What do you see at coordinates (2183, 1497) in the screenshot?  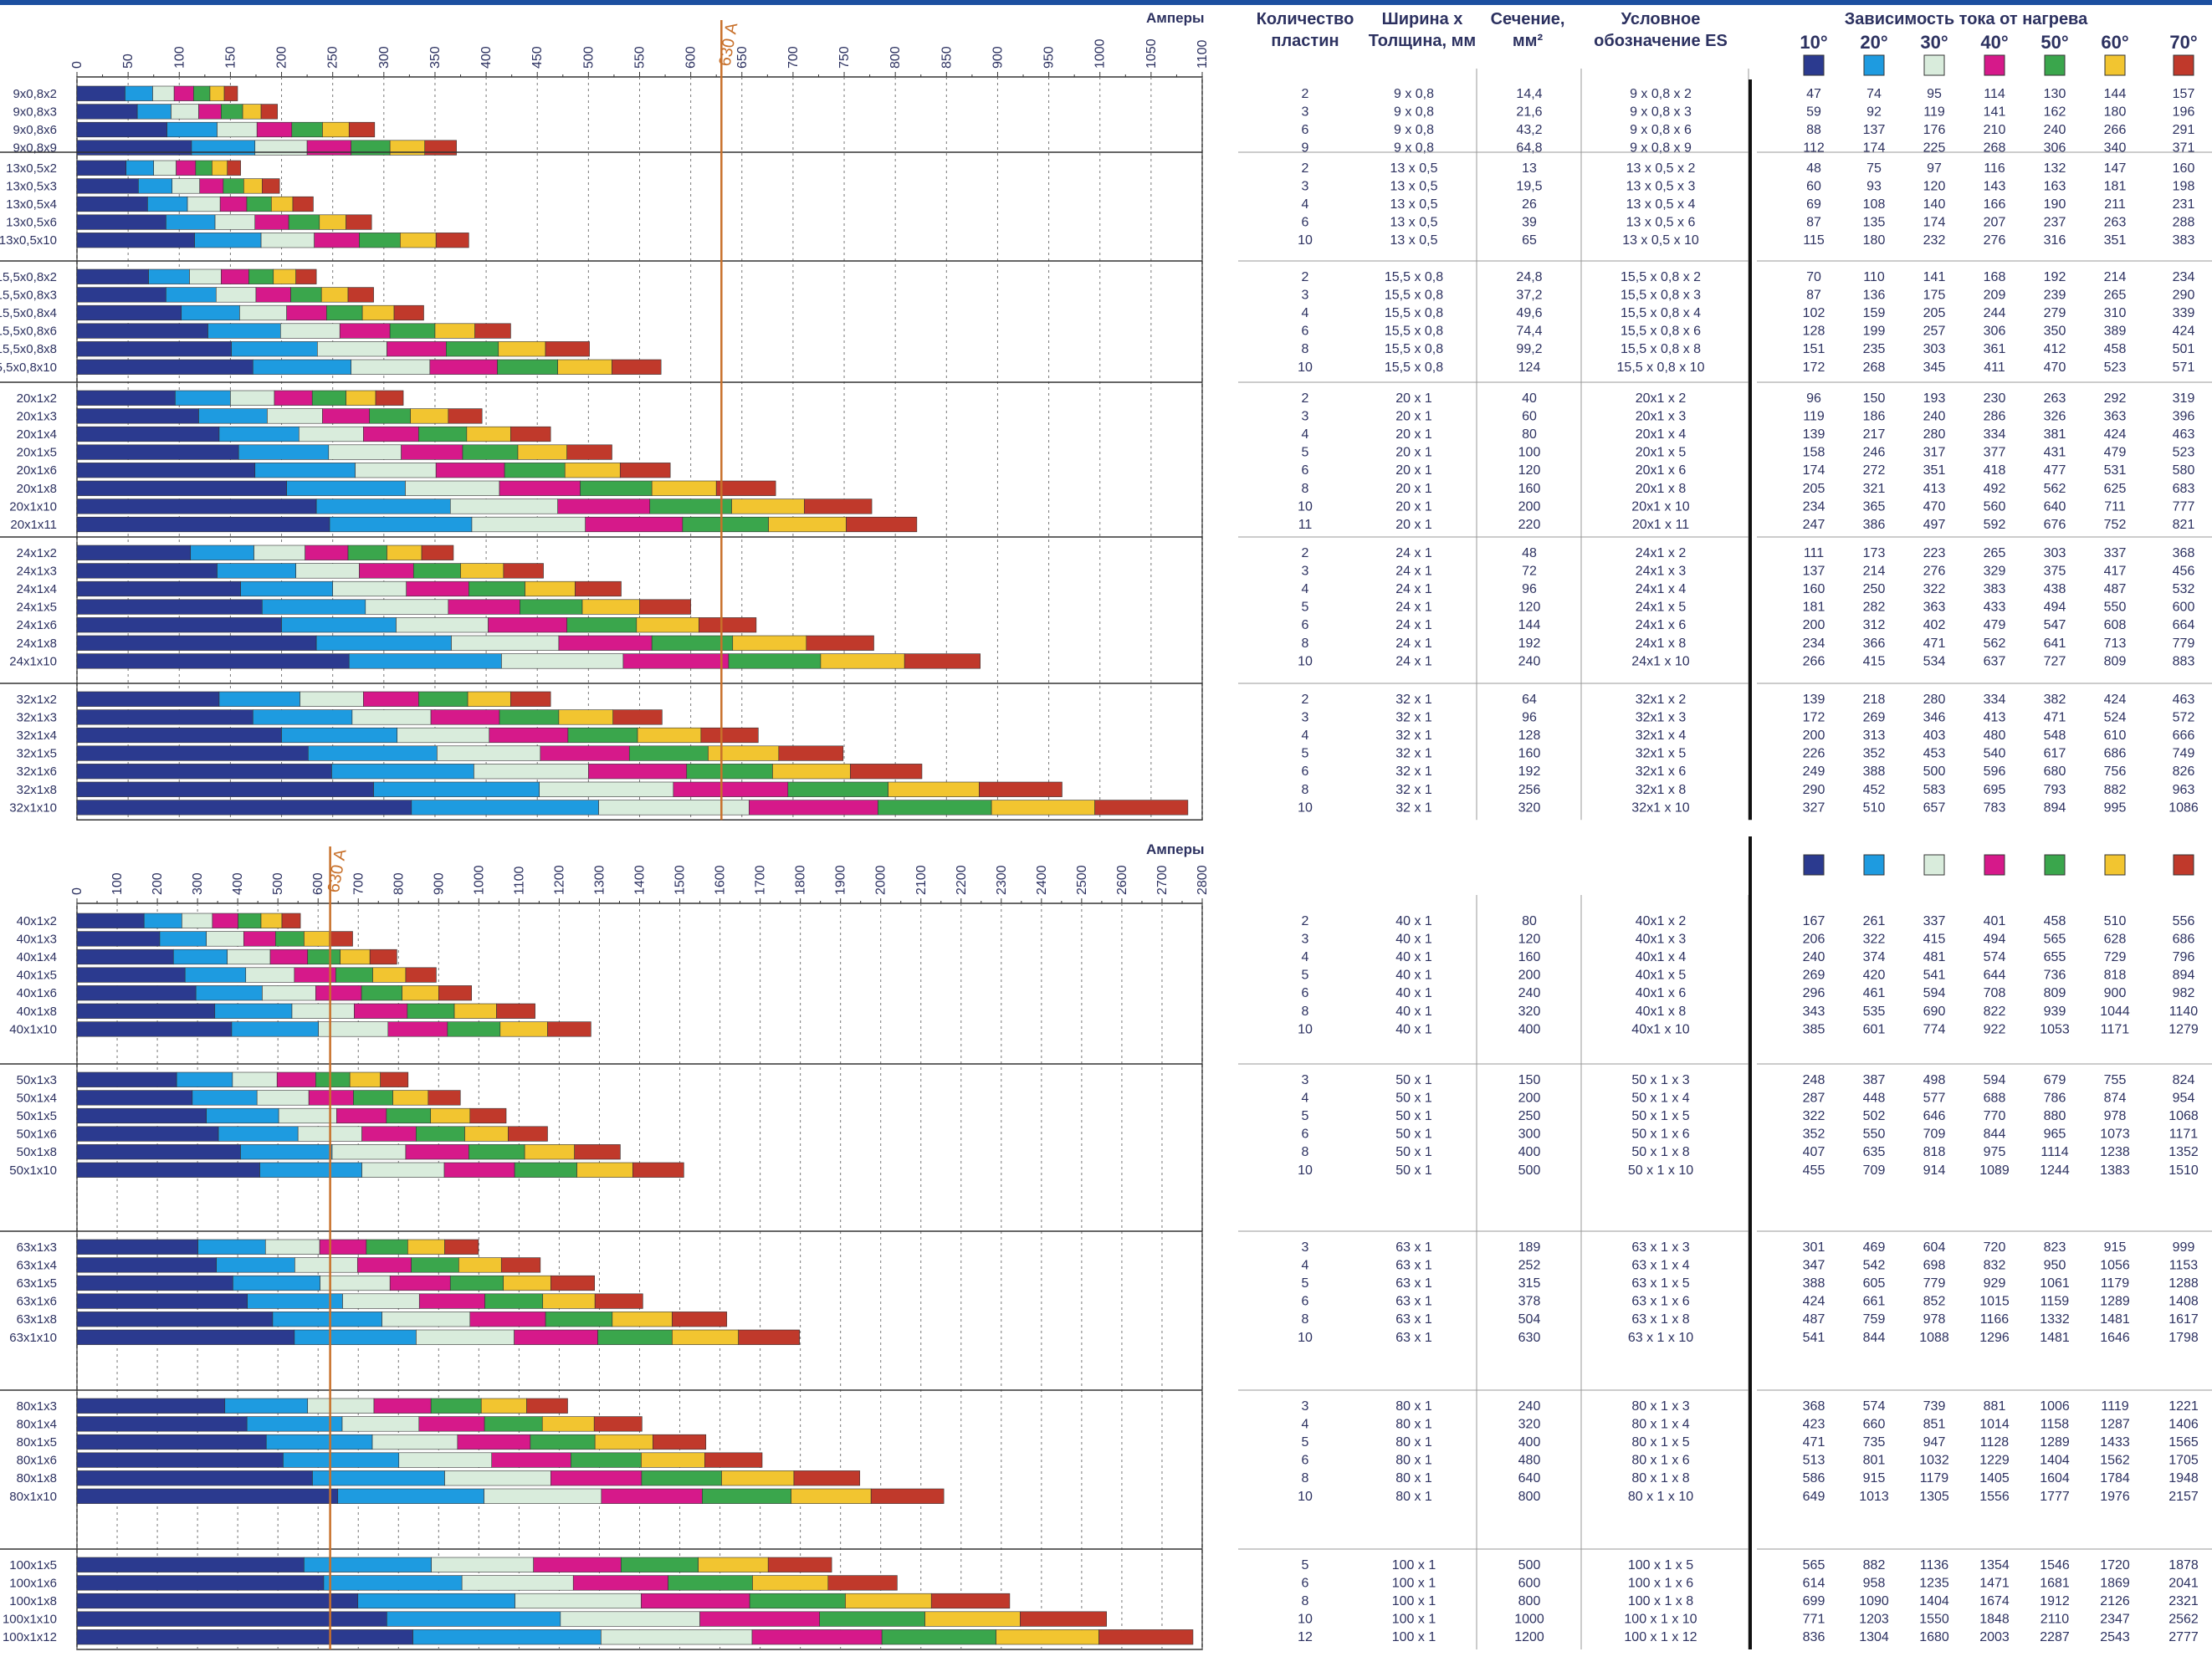 I see `cell-current: 2157` at bounding box center [2183, 1497].